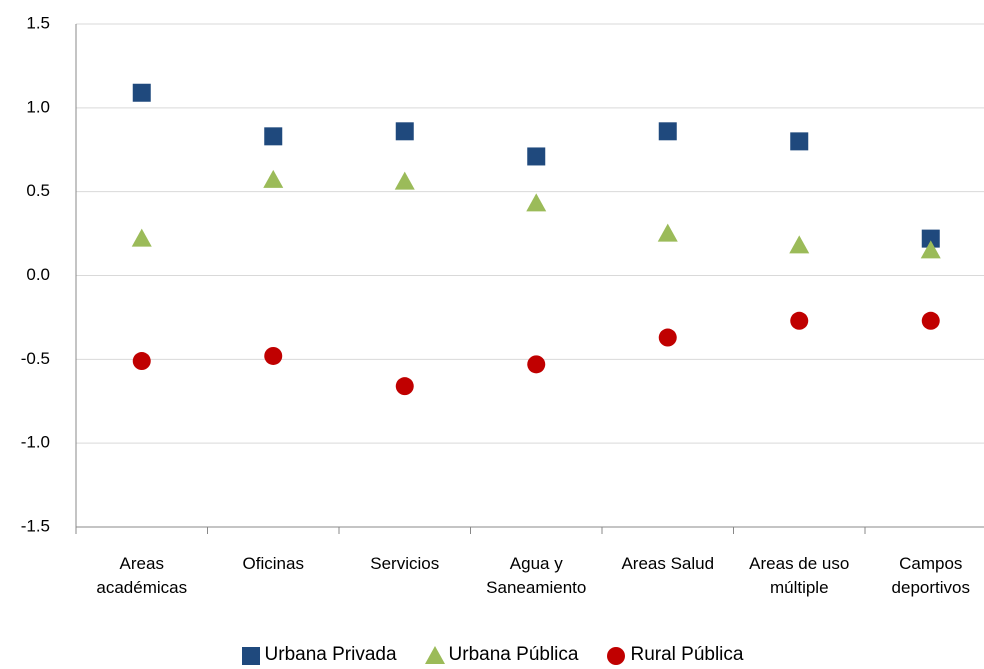 The height and width of the screenshot is (669, 984). Describe the element at coordinates (142, 575) in the screenshot. I see `x-tick-label: Areas académicas` at that location.